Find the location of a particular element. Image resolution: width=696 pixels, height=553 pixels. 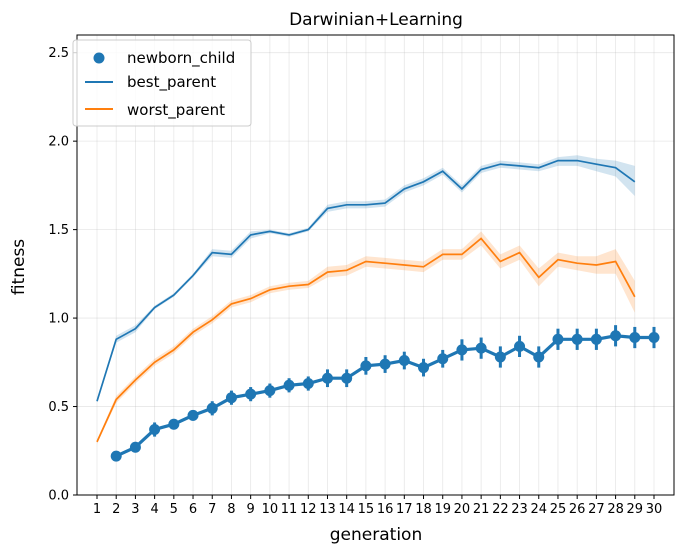

y-tick-label: 2.0 is located at coordinates (58, 142).